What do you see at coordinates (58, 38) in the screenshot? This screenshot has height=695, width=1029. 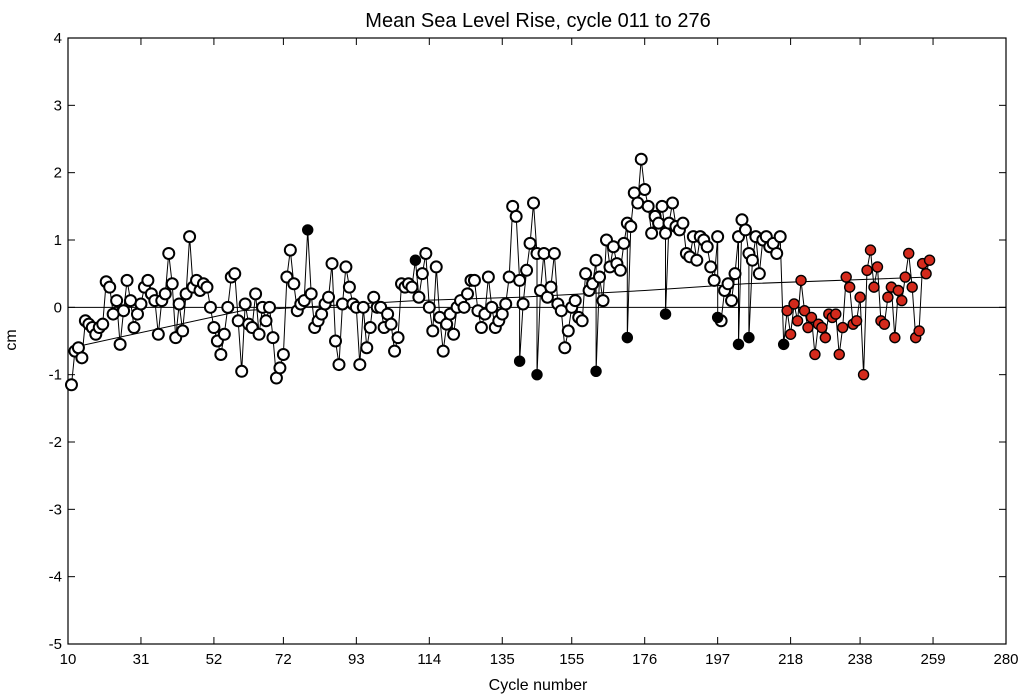 I see `y-tick-label: 4` at bounding box center [58, 38].